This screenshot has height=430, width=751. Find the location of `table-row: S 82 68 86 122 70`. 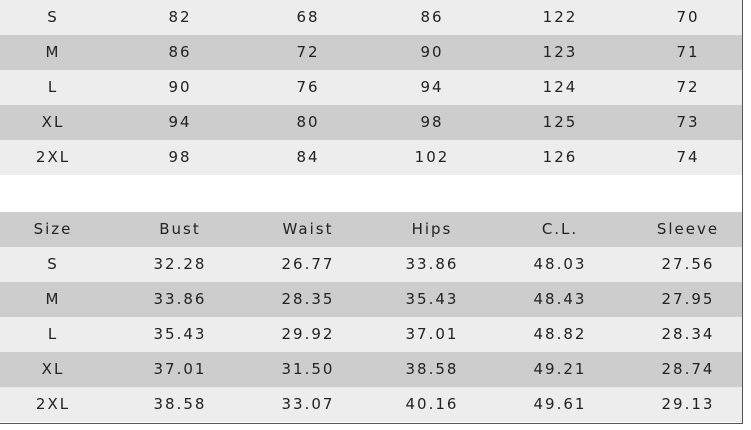

table-row: S 82 68 86 122 70 is located at coordinates (371, 17).